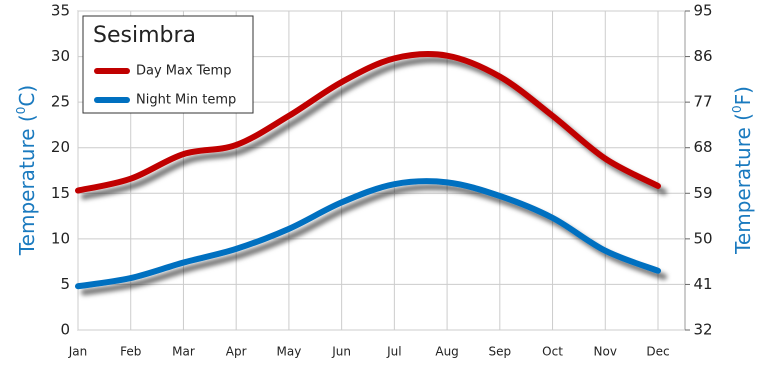  Describe the element at coordinates (183, 352) in the screenshot. I see `x-tick-label: Mar` at that location.